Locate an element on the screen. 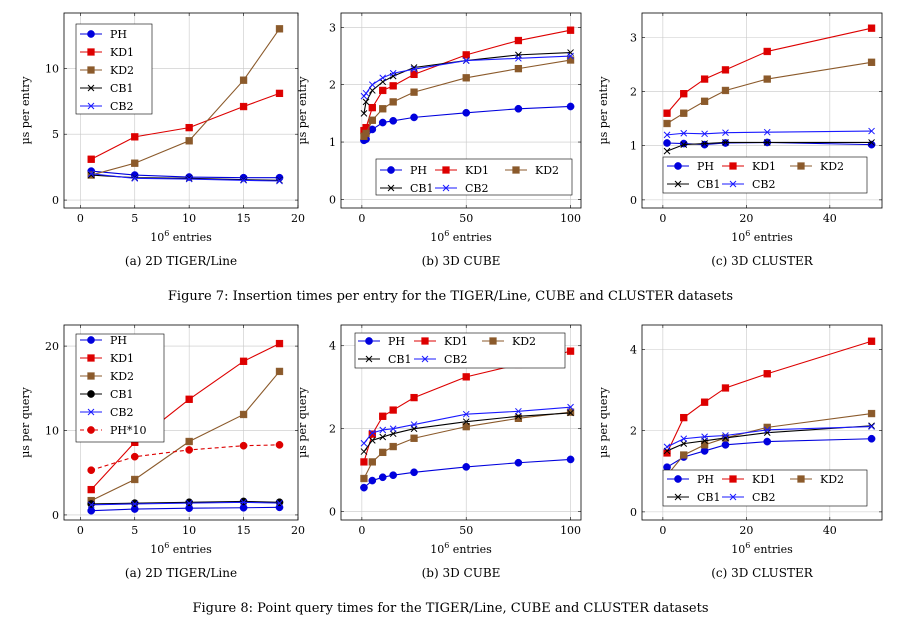 This screenshot has height=630, width=901. y-tick-label: 5 is located at coordinates (55, 134).